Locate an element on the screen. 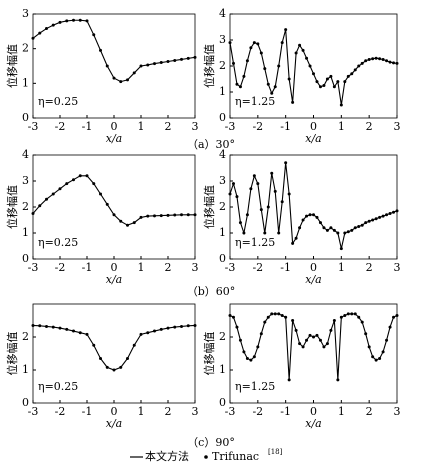  x-tick-label: 3 is located at coordinates (195, 411).